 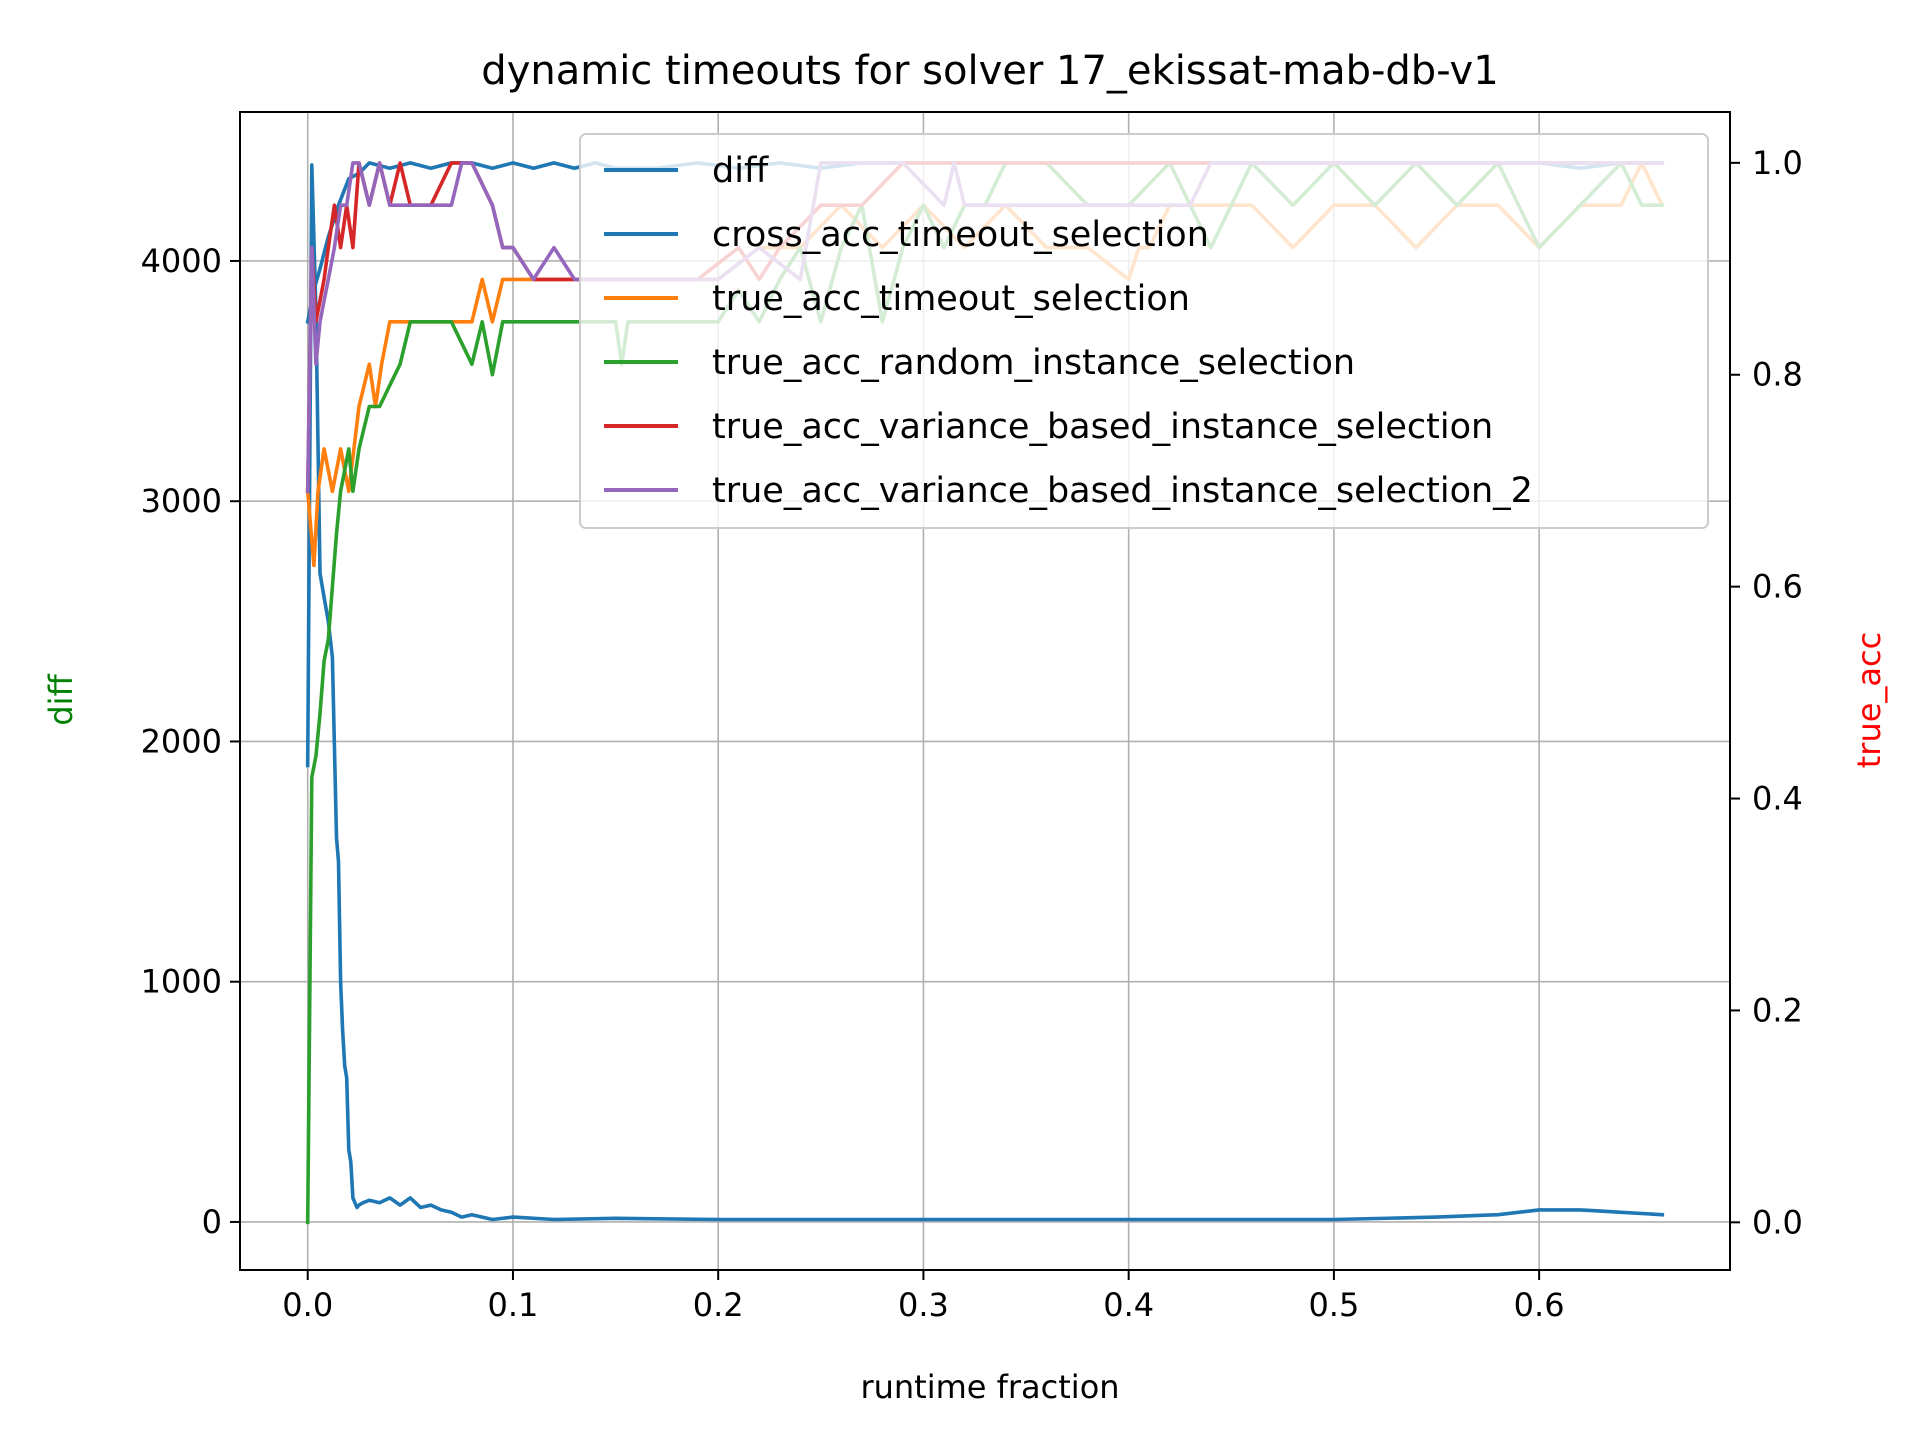 What do you see at coordinates (989, 1387) in the screenshot?
I see `x-axis-title: runtime fraction` at bounding box center [989, 1387].